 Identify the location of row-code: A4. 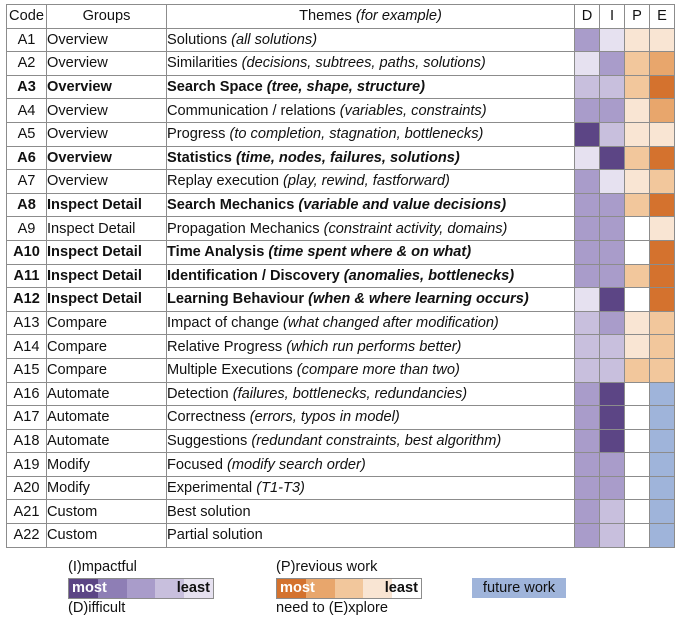
(26, 110).